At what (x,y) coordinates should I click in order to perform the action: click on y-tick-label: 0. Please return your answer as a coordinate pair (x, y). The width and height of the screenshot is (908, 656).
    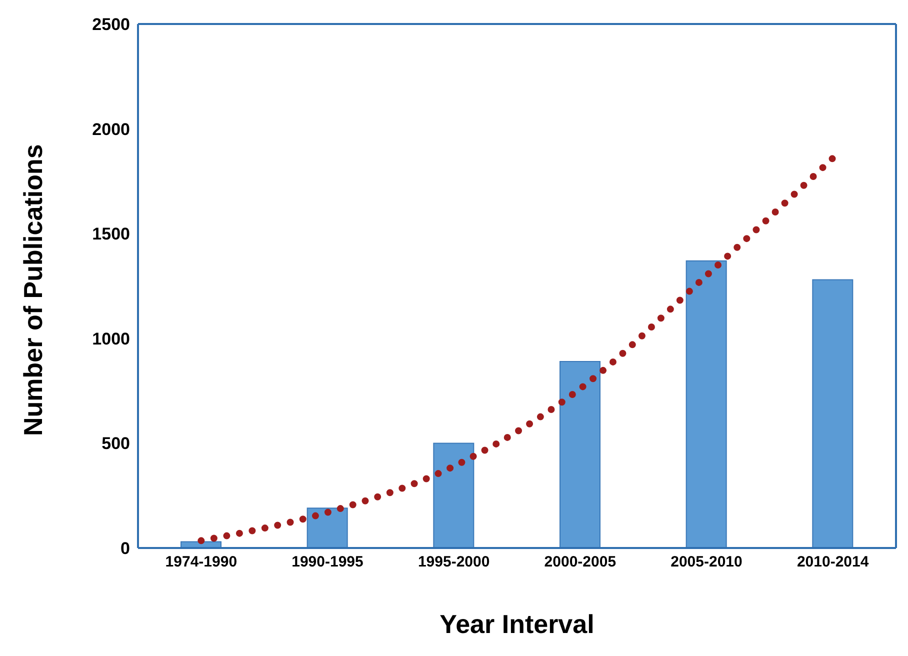
    Looking at the image, I should click on (125, 548).